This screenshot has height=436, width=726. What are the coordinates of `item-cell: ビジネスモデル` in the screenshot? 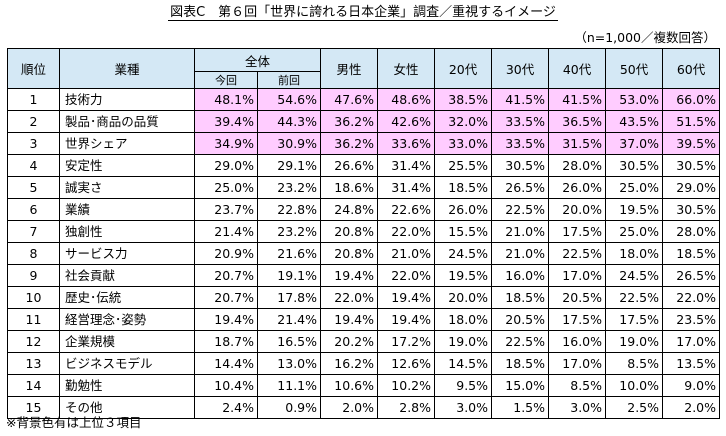 It's located at (127, 363).